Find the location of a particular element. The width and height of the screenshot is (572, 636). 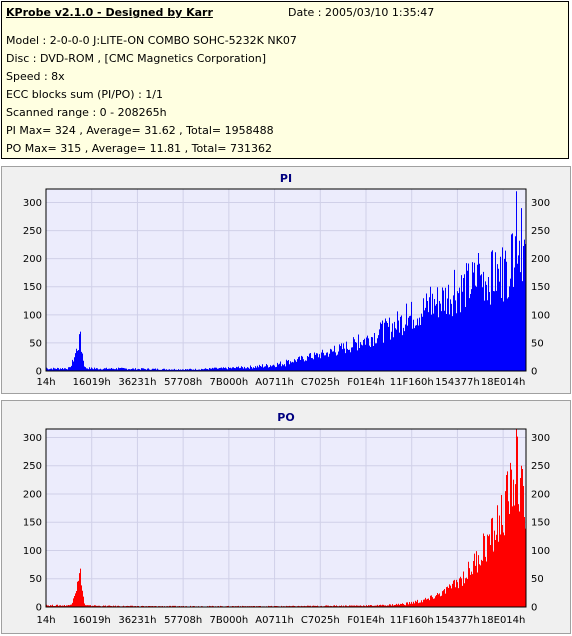

chart-title: PO is located at coordinates (285, 417).